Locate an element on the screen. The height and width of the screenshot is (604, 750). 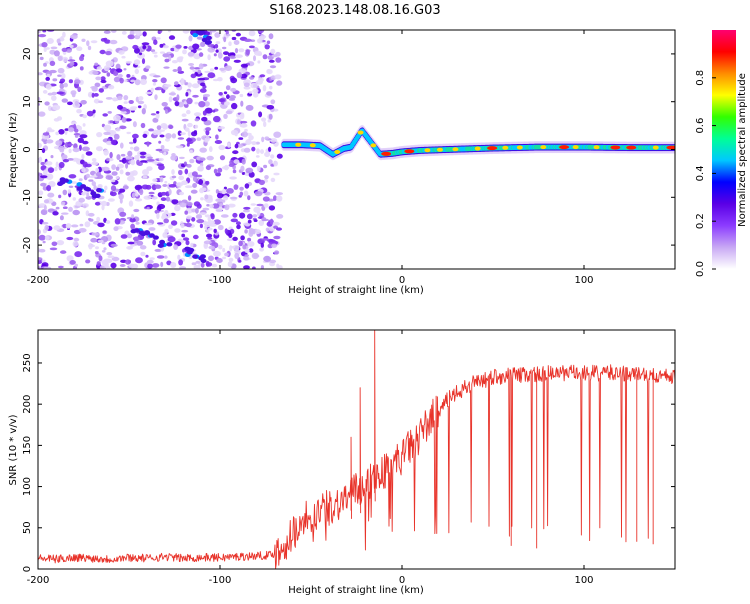
streak-cell is located at coordinates (202, 32).